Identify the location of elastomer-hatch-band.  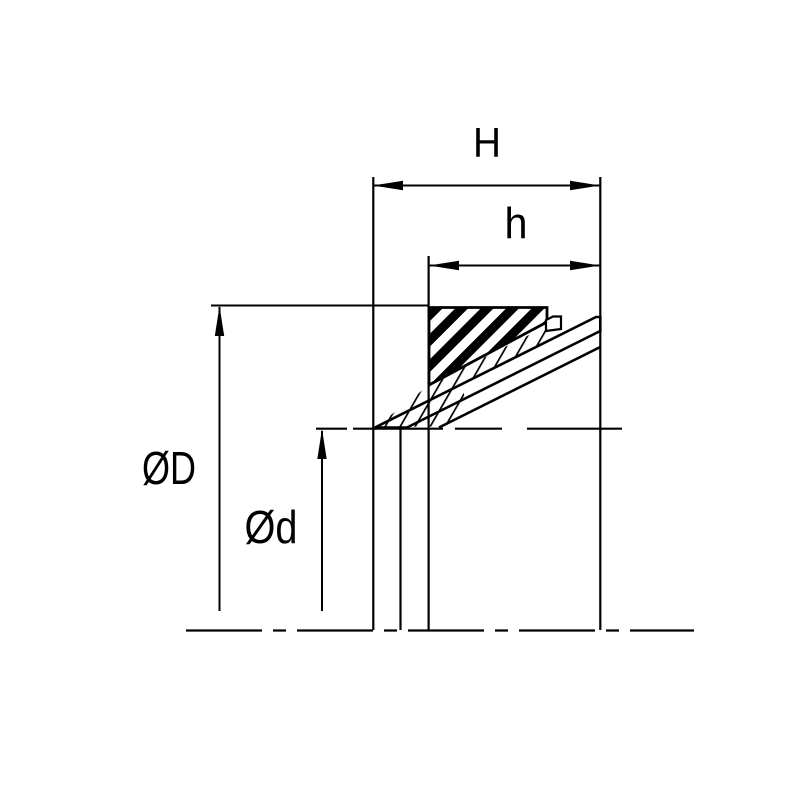
(464, 376).